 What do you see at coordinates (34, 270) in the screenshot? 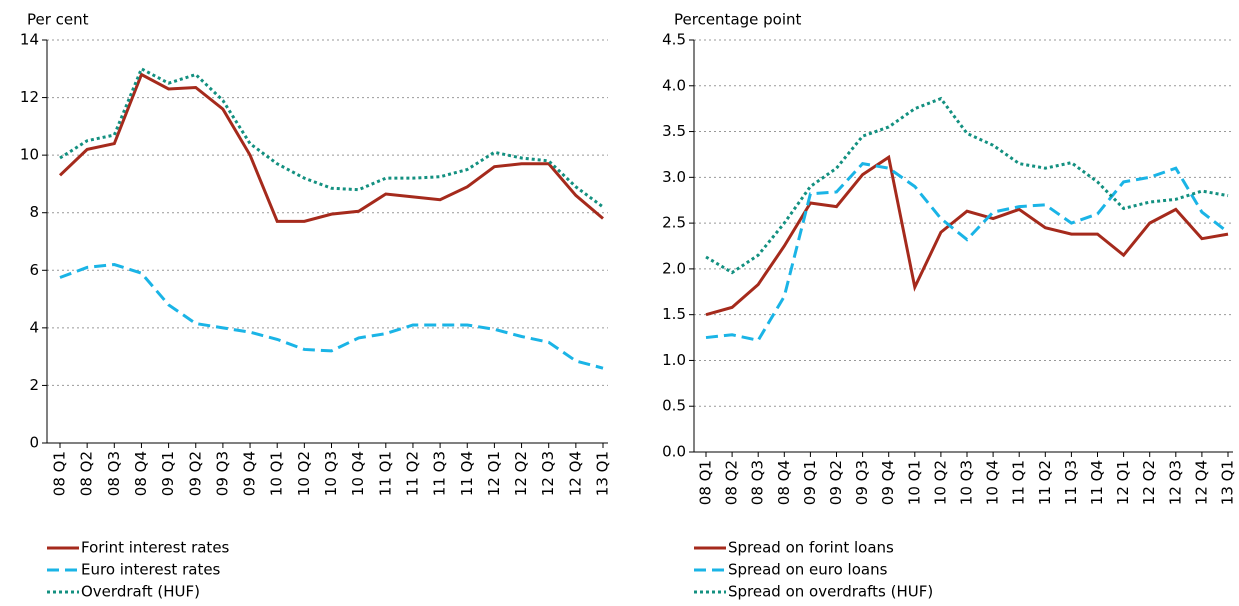
I see `y-tick-label: 6` at bounding box center [34, 270].